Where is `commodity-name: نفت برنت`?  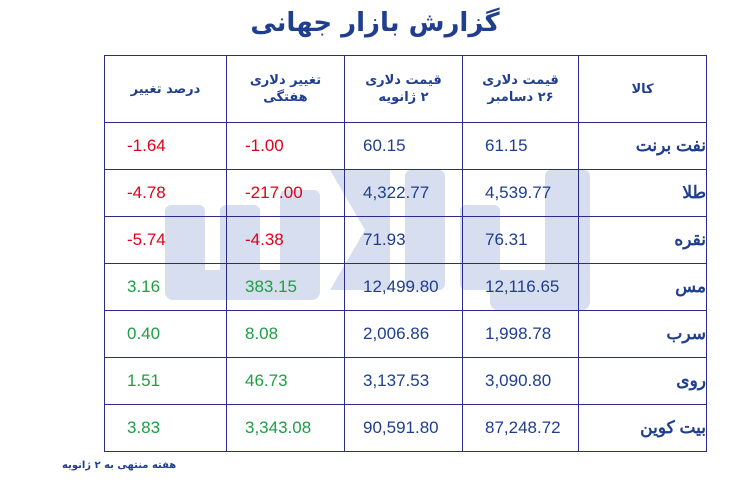 commodity-name: نفت برنت is located at coordinates (642, 146).